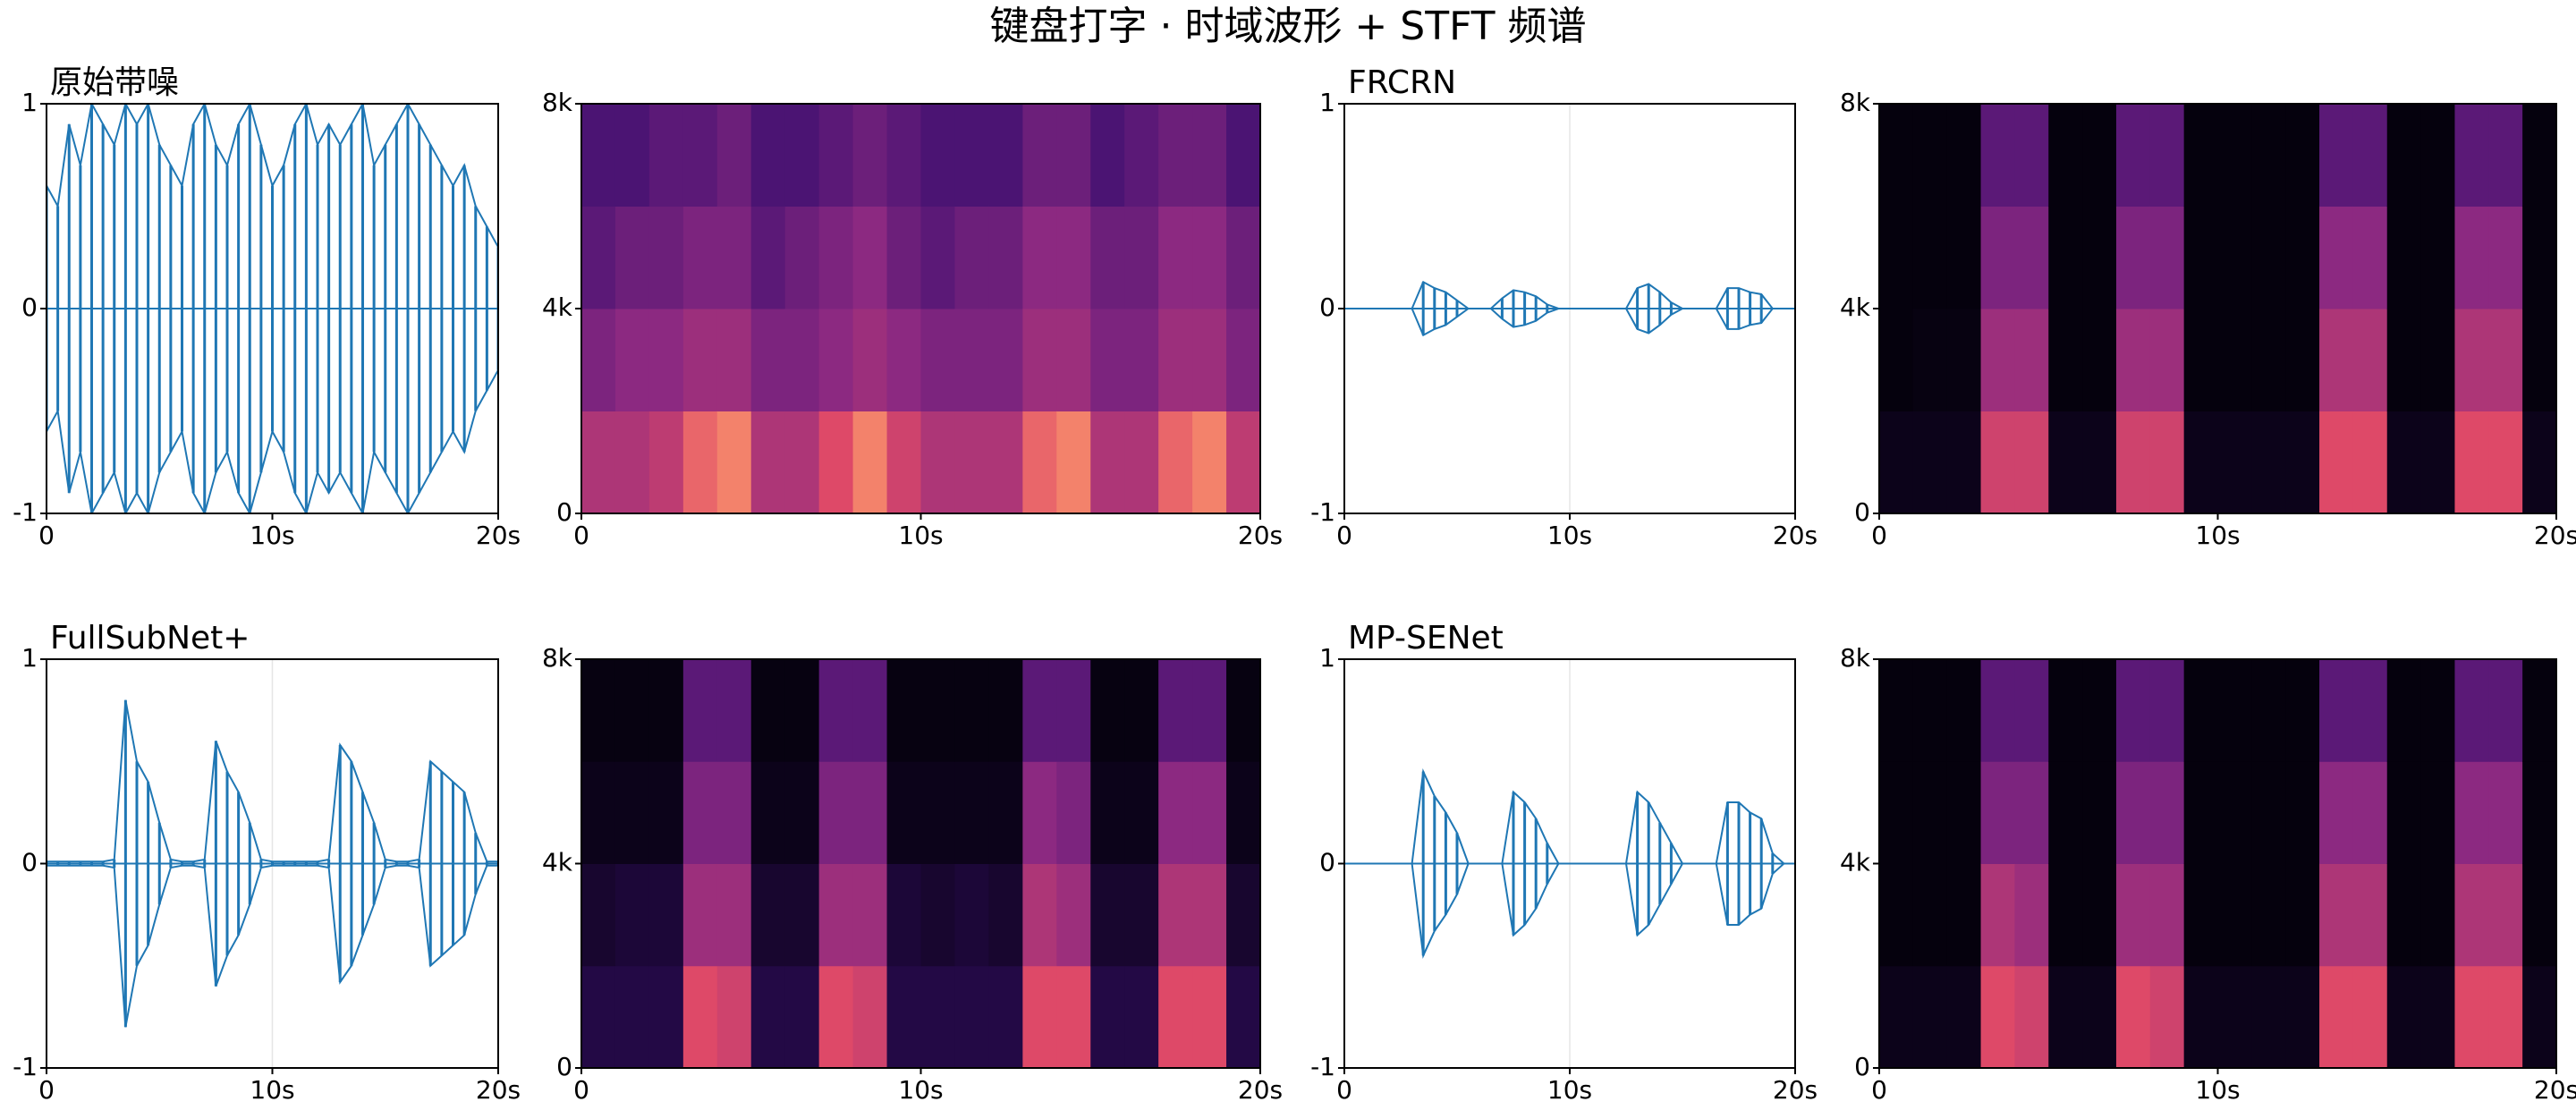  What do you see at coordinates (2208, 319) in the screenshot?
I see `panel: 0 10s 20s 0 4k 8k` at bounding box center [2208, 319].